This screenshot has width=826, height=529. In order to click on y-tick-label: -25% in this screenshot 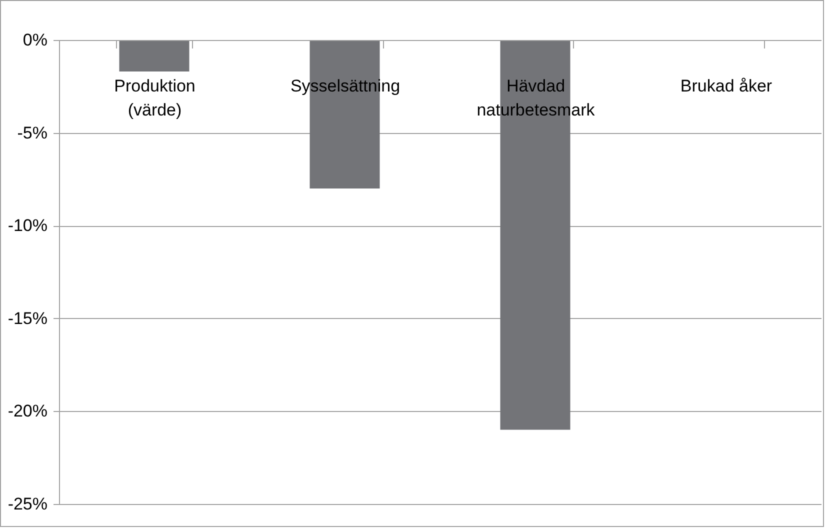, I will do `click(28, 504)`.